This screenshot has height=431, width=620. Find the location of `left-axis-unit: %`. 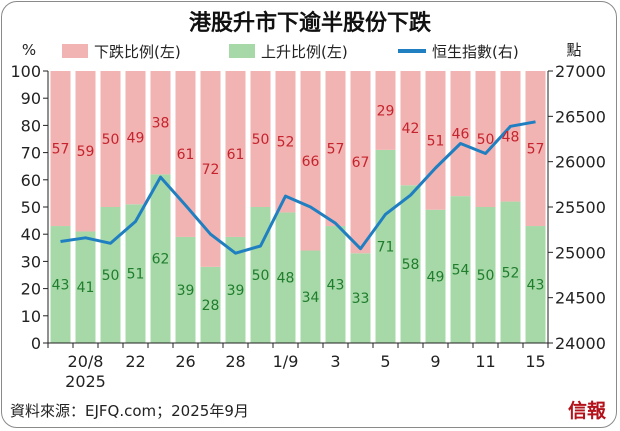

left-axis-unit: % is located at coordinates (29, 50).